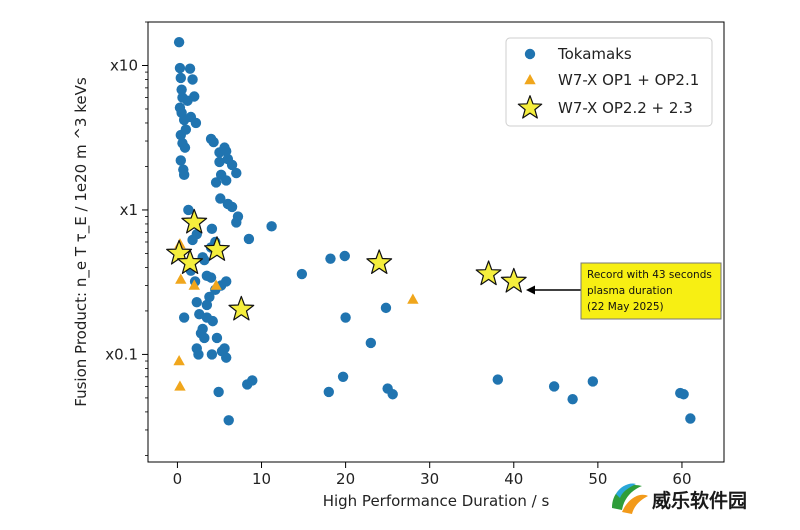 Image resolution: width=800 pixels, height=530 pixels. Describe the element at coordinates (129, 210) in the screenshot. I see `y-tick-label: x1` at that location.